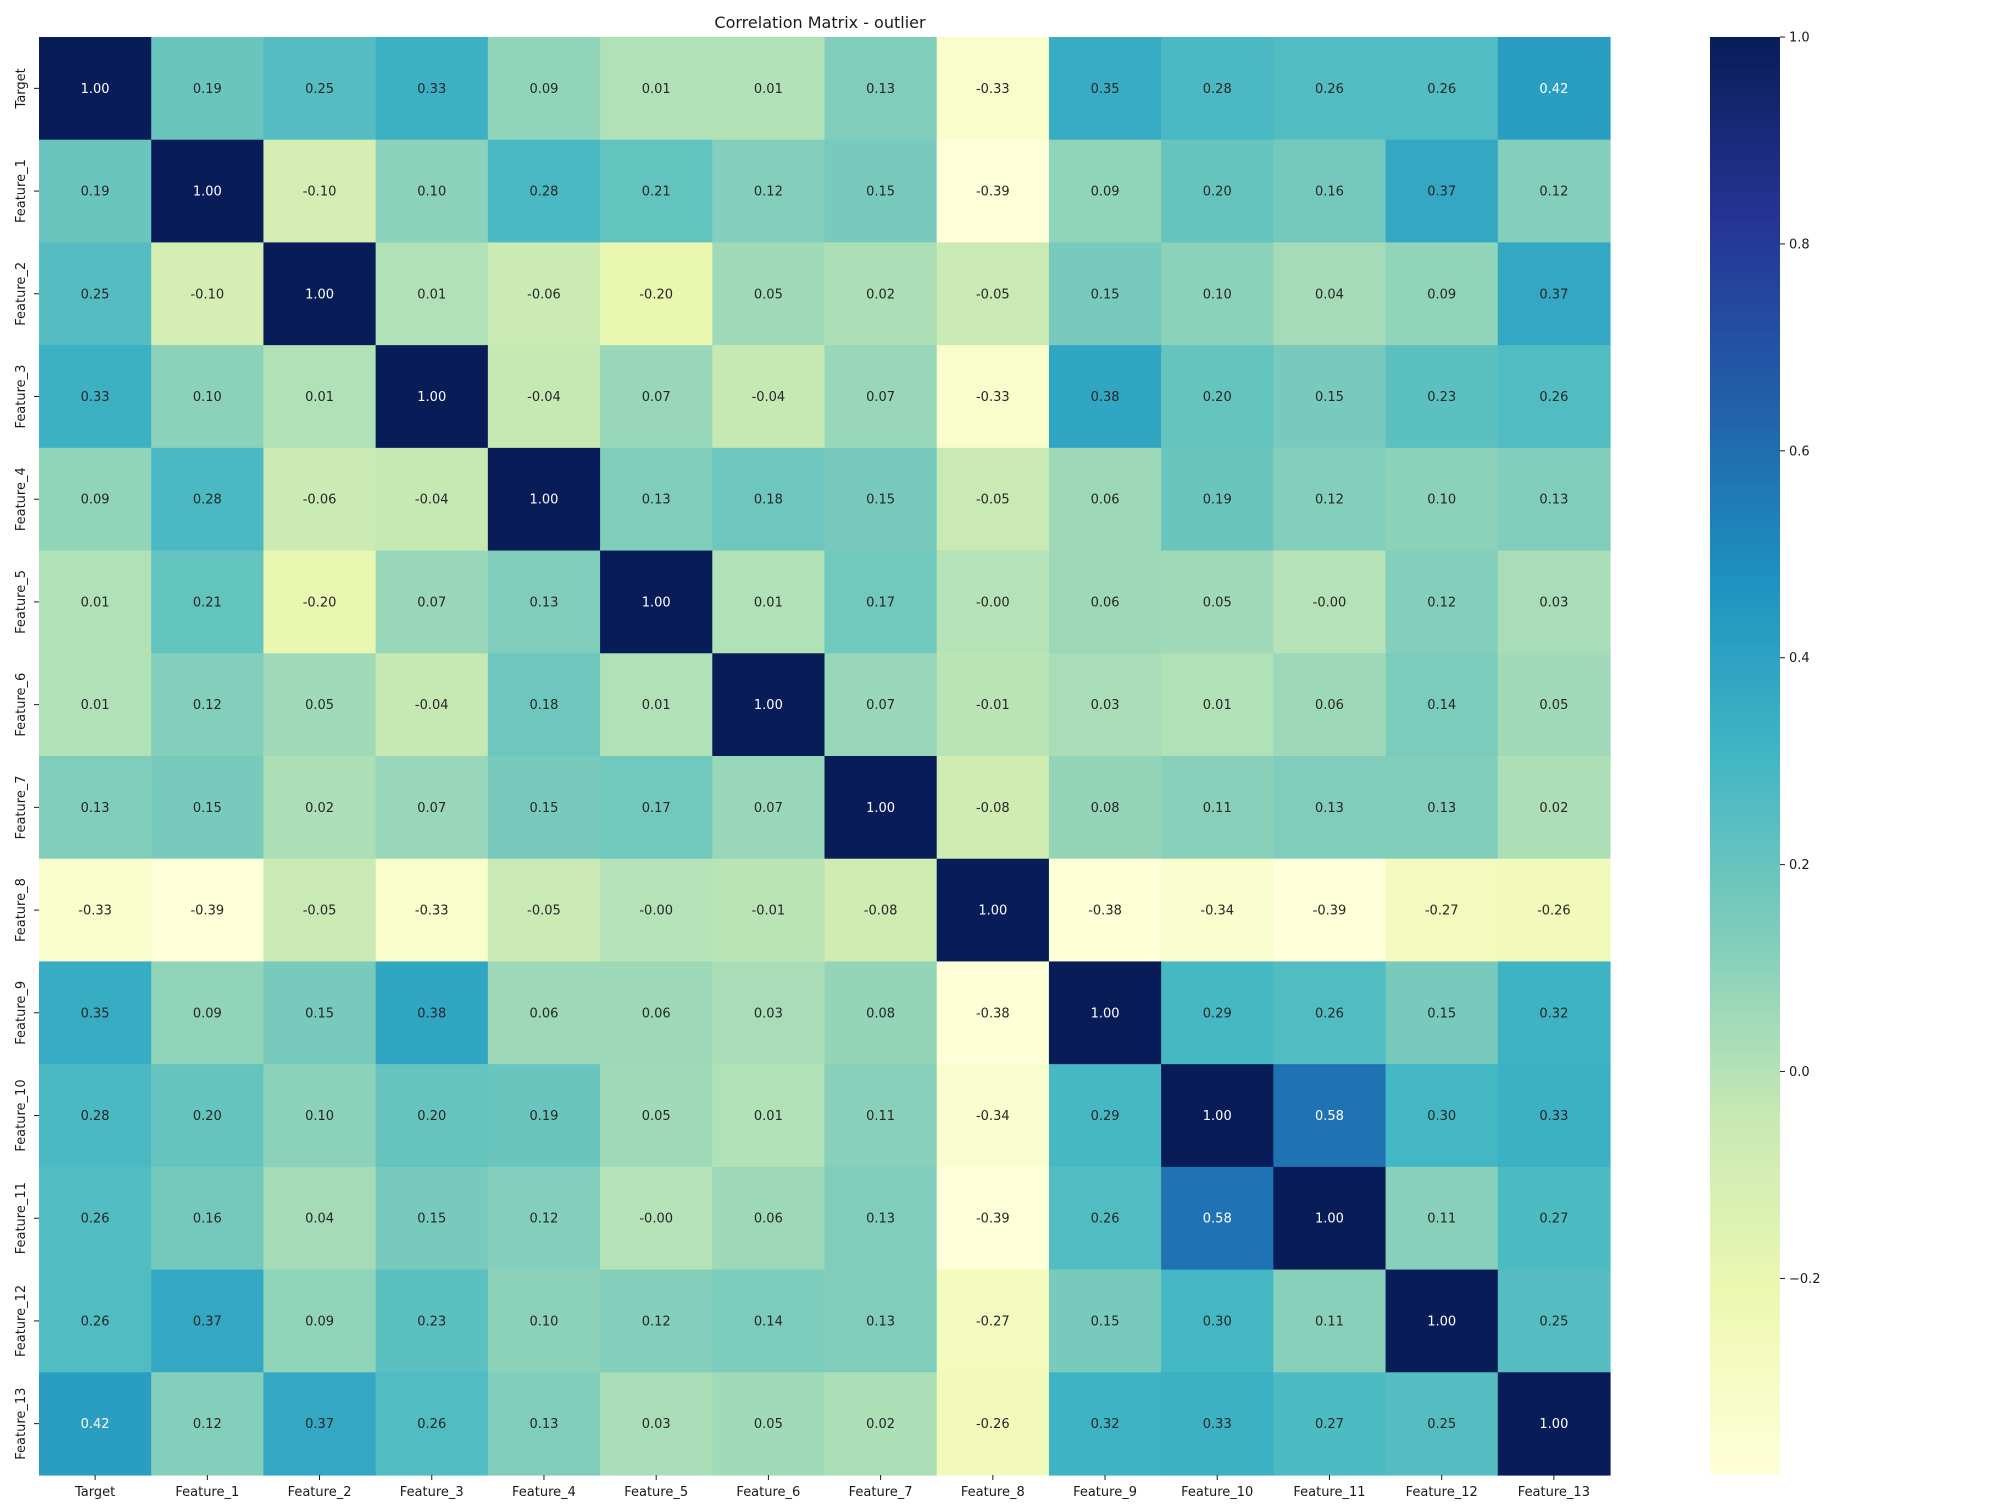 This screenshot has width=2000, height=1505. I want to click on heatmap-cell-value: 0.25, so click(1553, 1321).